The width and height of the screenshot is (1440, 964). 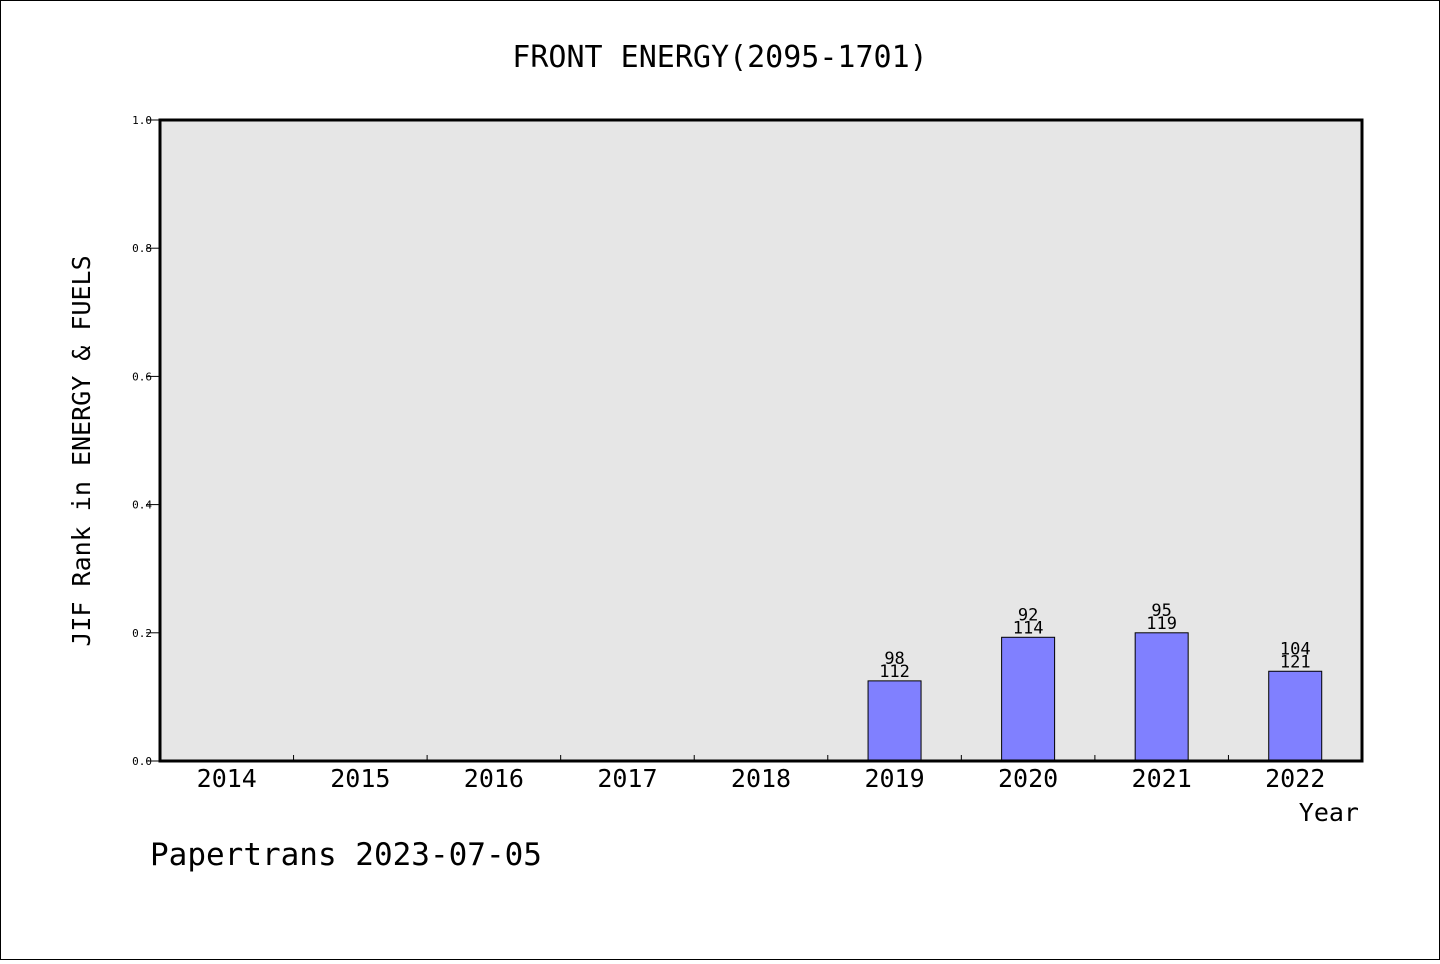 I want to click on bar-total-label: 114, so click(x=1028, y=628).